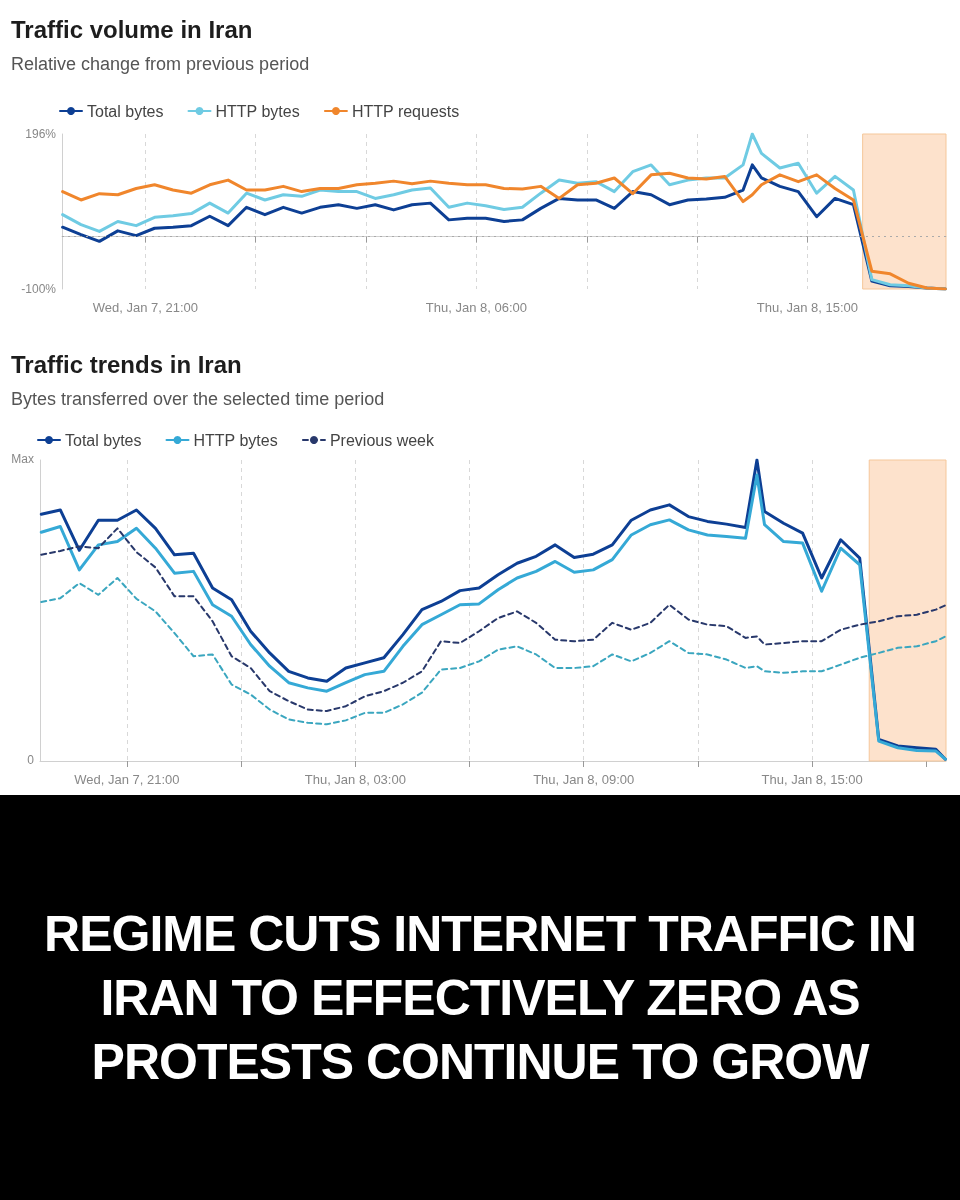 The image size is (960, 1200). What do you see at coordinates (132, 29) in the screenshot?
I see `chart-title: Traffic volume in Iran` at bounding box center [132, 29].